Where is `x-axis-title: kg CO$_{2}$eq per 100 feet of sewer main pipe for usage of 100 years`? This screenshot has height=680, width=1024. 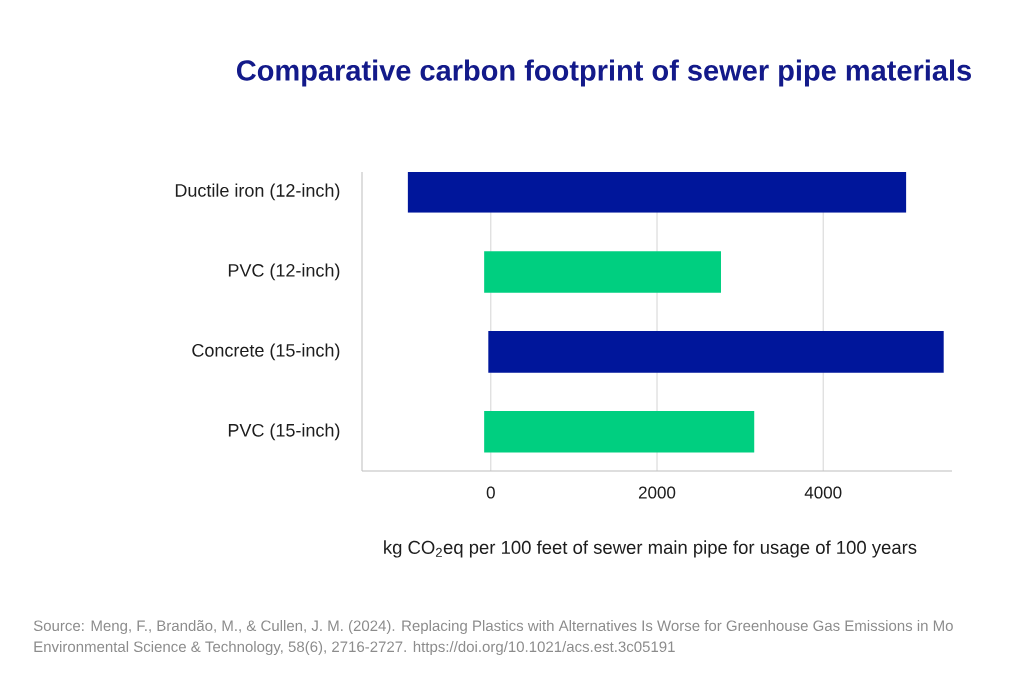 x-axis-title: kg CO$_{2}$eq per 100 feet of sewer main pipe for usage of 100 years is located at coordinates (650, 549).